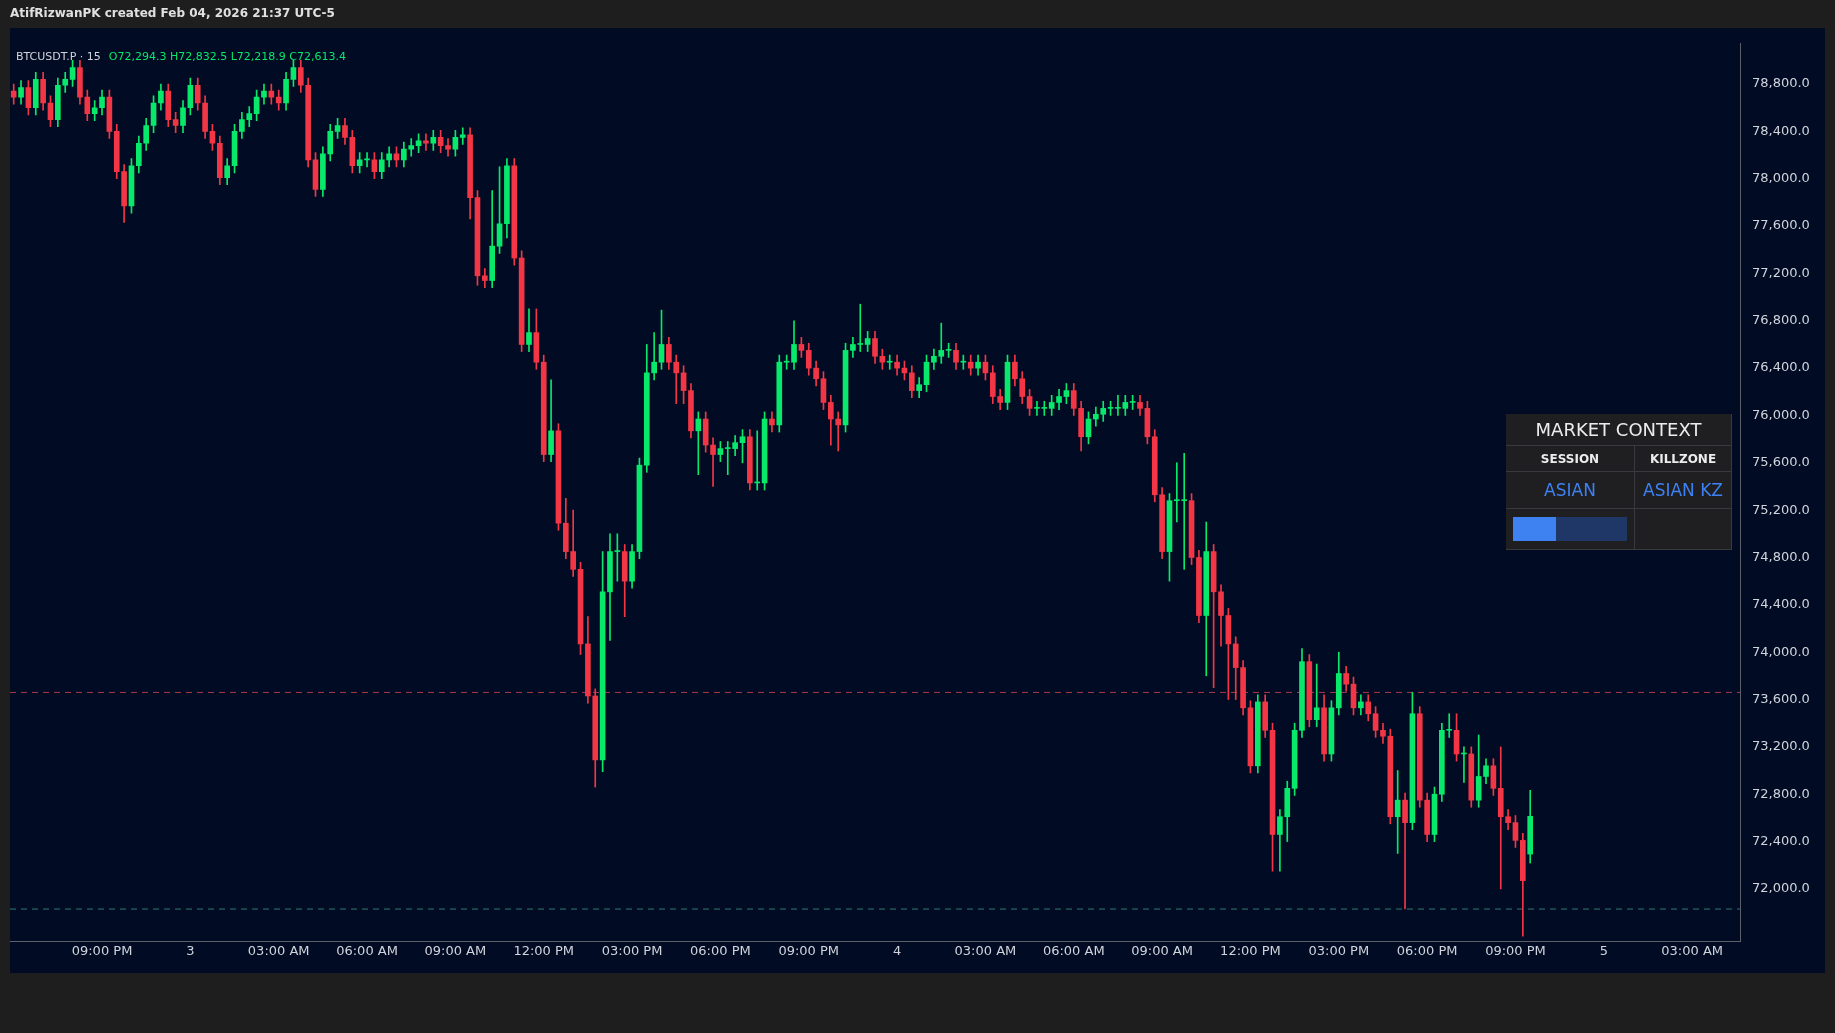  Describe the element at coordinates (1781, 793) in the screenshot. I see `y-tick-label: 72,800.0` at that location.